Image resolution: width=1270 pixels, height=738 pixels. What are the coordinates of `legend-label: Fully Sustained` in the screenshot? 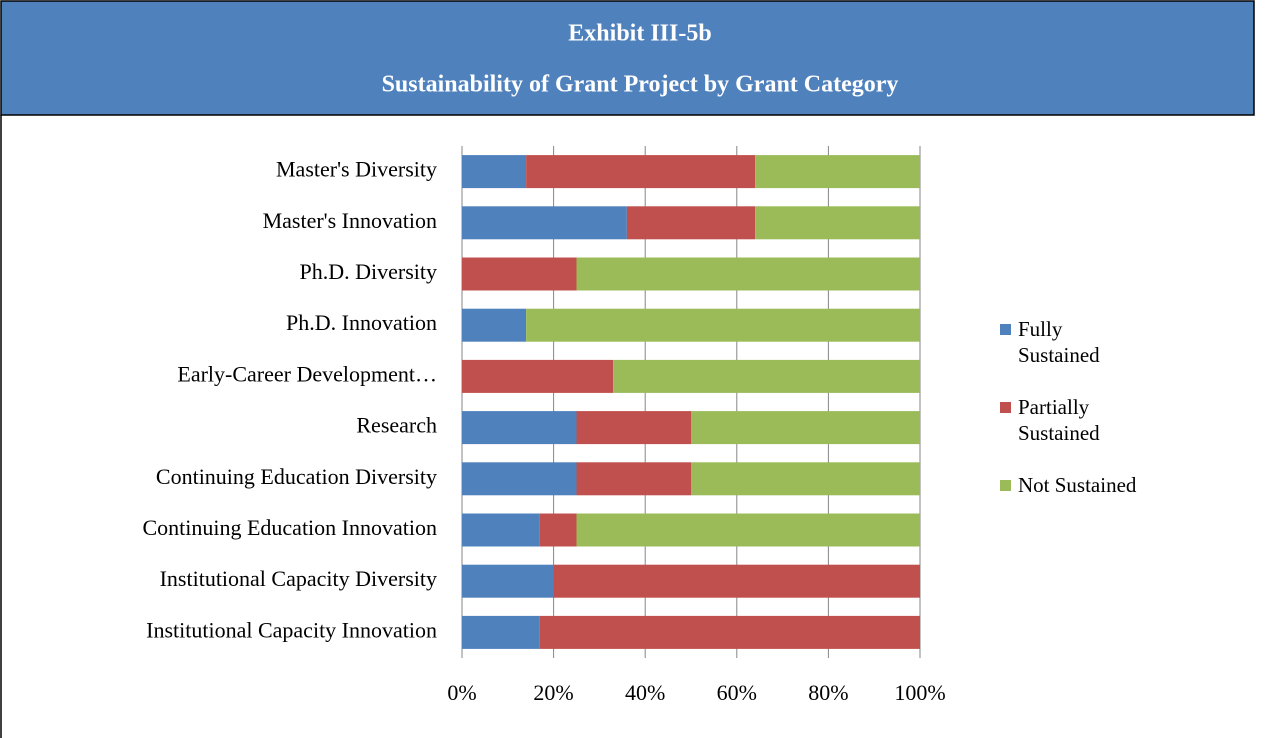 It's located at (1059, 342).